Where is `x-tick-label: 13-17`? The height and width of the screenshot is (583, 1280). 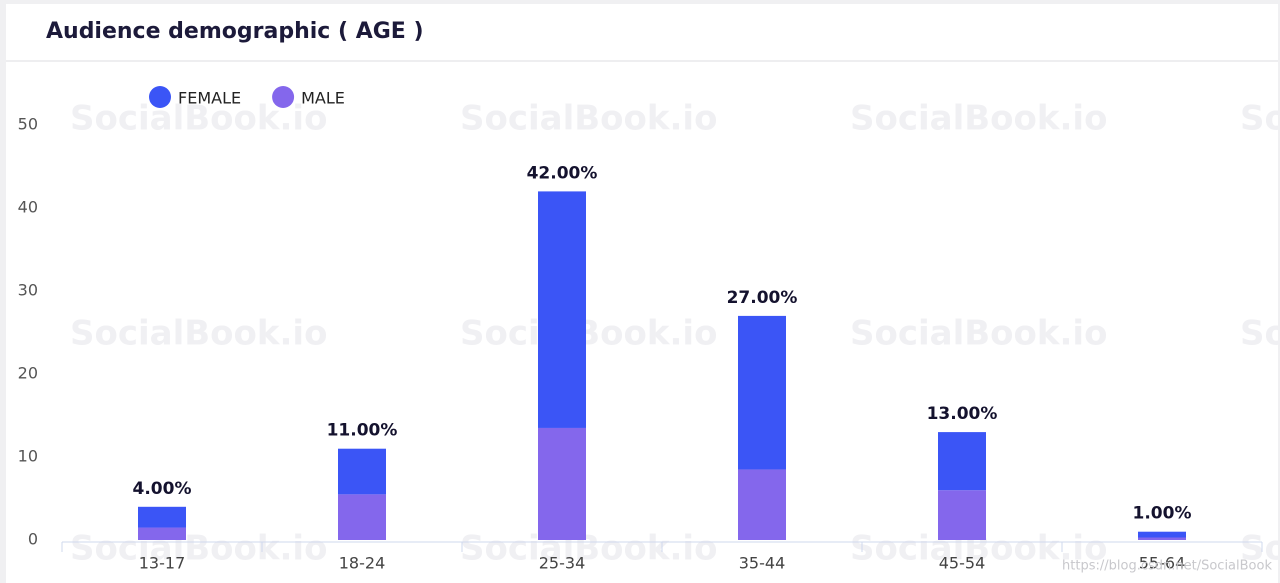
x-tick-label: 13-17 is located at coordinates (162, 563).